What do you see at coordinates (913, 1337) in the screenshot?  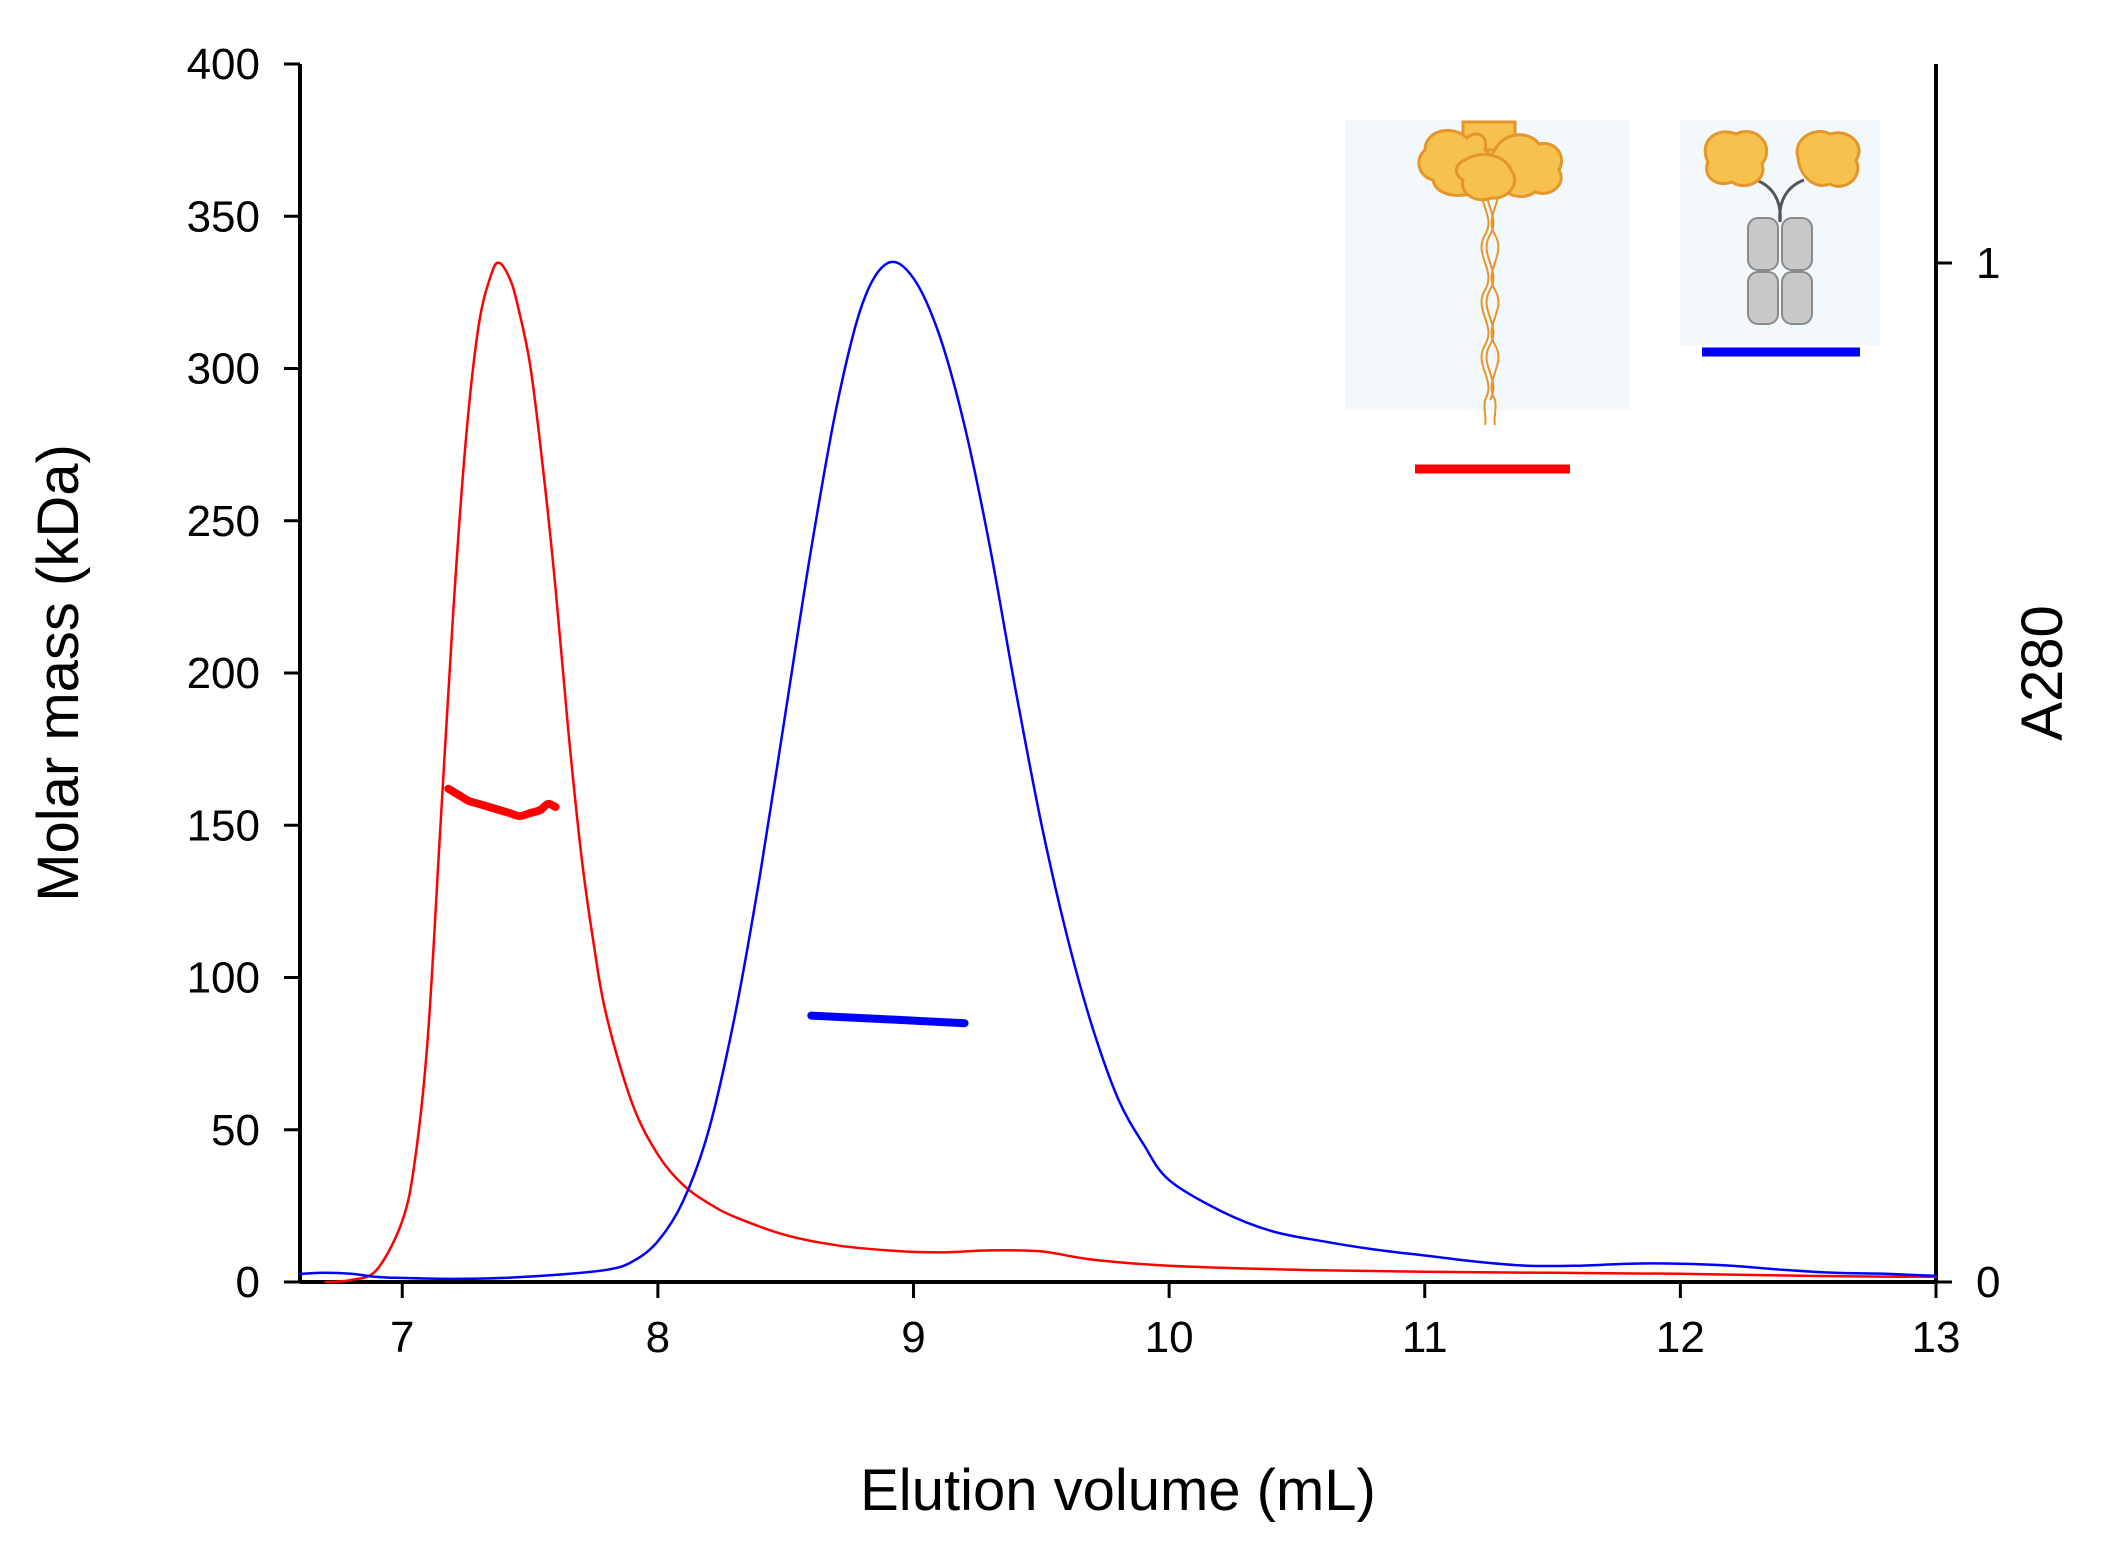 I see `x-tick-label: 9` at bounding box center [913, 1337].